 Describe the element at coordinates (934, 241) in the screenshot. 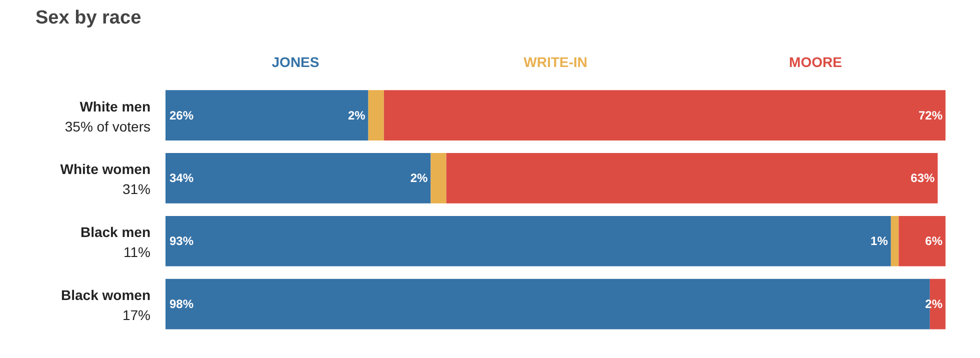

I see `data-label: 6%` at that location.